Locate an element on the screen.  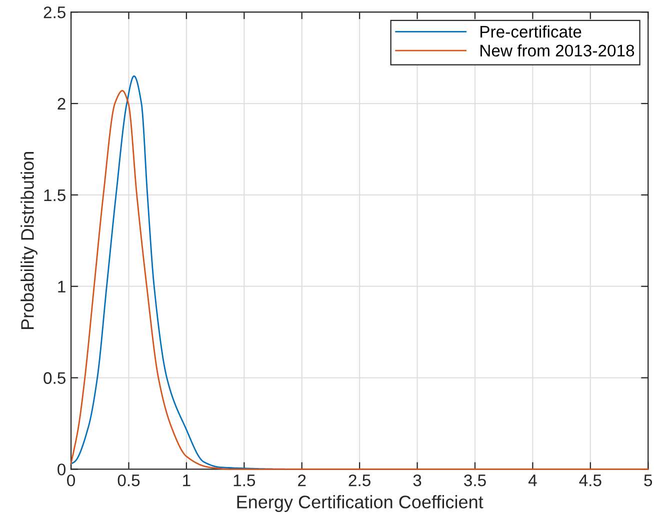
x-tick-label: 1 is located at coordinates (186, 480).